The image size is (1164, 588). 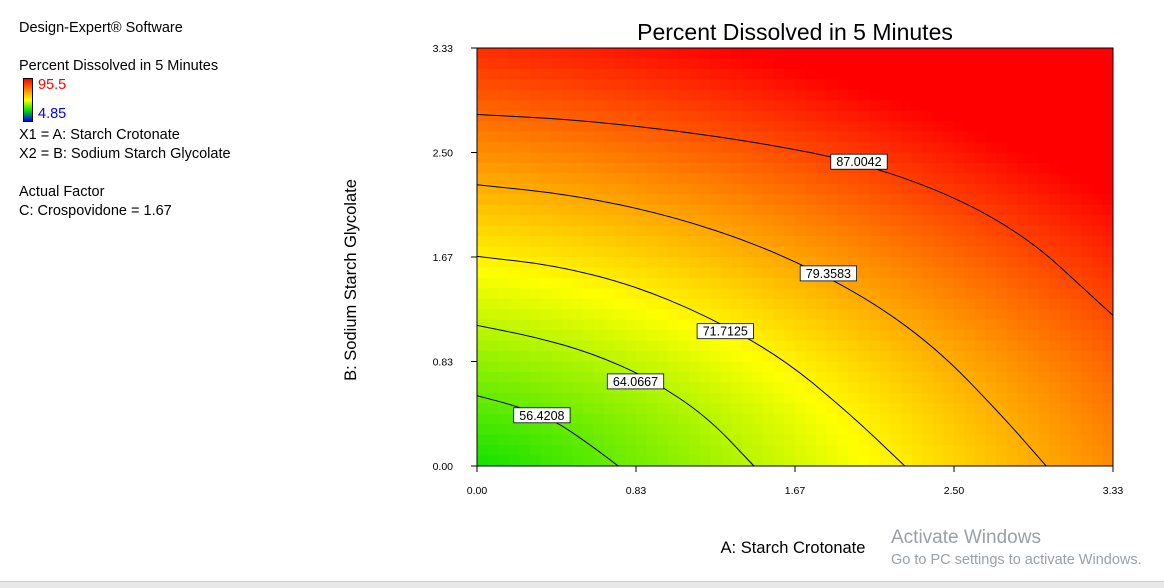 I want to click on x-tick-label: 1.67, so click(x=795, y=491).